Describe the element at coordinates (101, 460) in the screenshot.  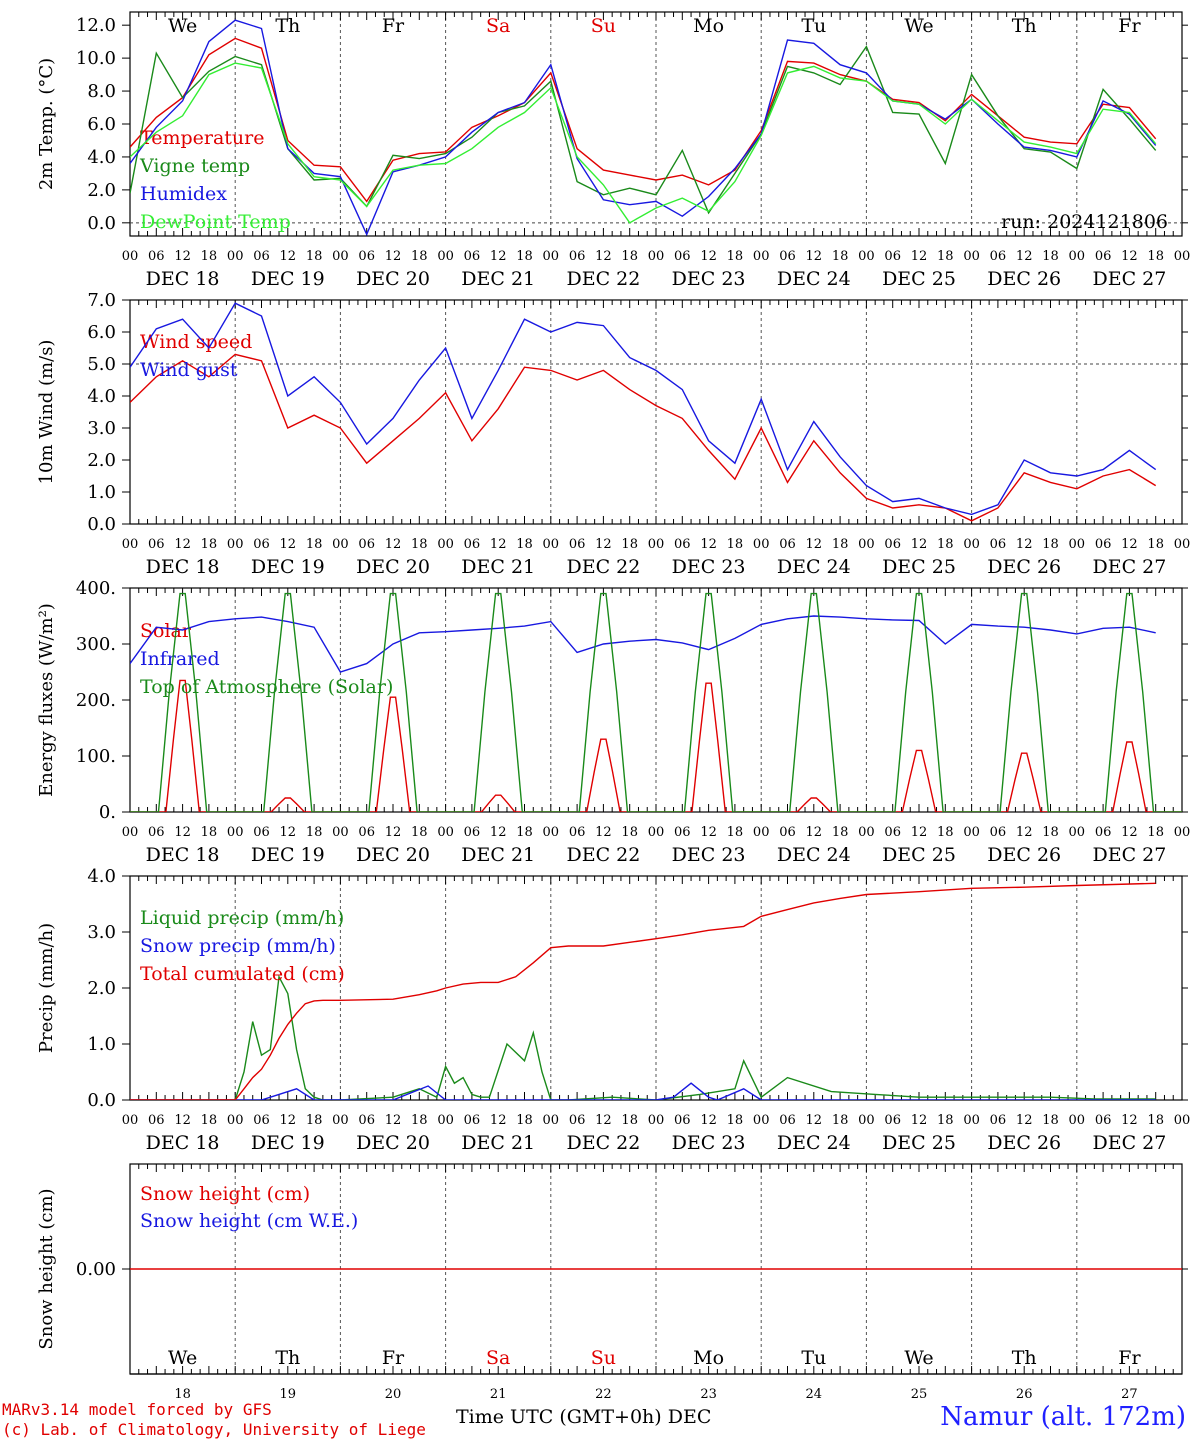
I see `y-tick-label: 2.0` at that location.